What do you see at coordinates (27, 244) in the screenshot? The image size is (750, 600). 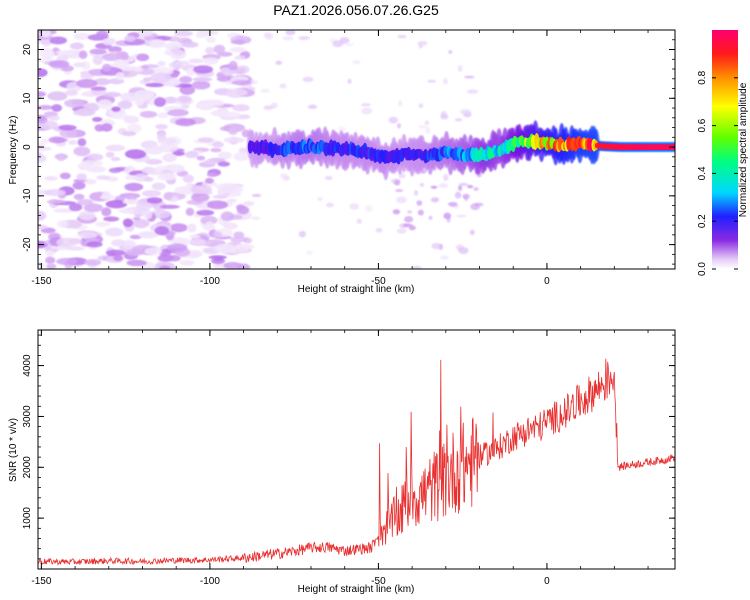 I see `y-tick-label: -20` at bounding box center [27, 244].